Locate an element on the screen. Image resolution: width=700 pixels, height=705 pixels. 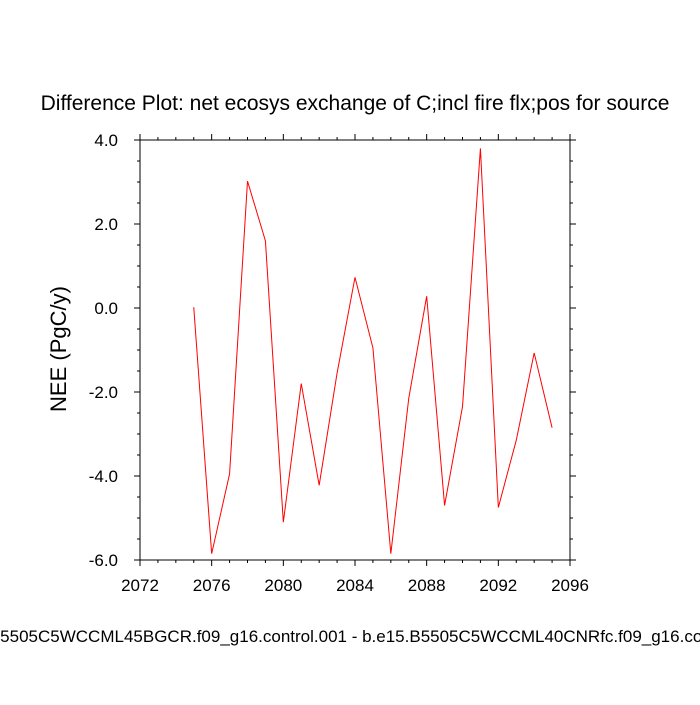
y-tick-label: -6.0 is located at coordinates (103, 560).